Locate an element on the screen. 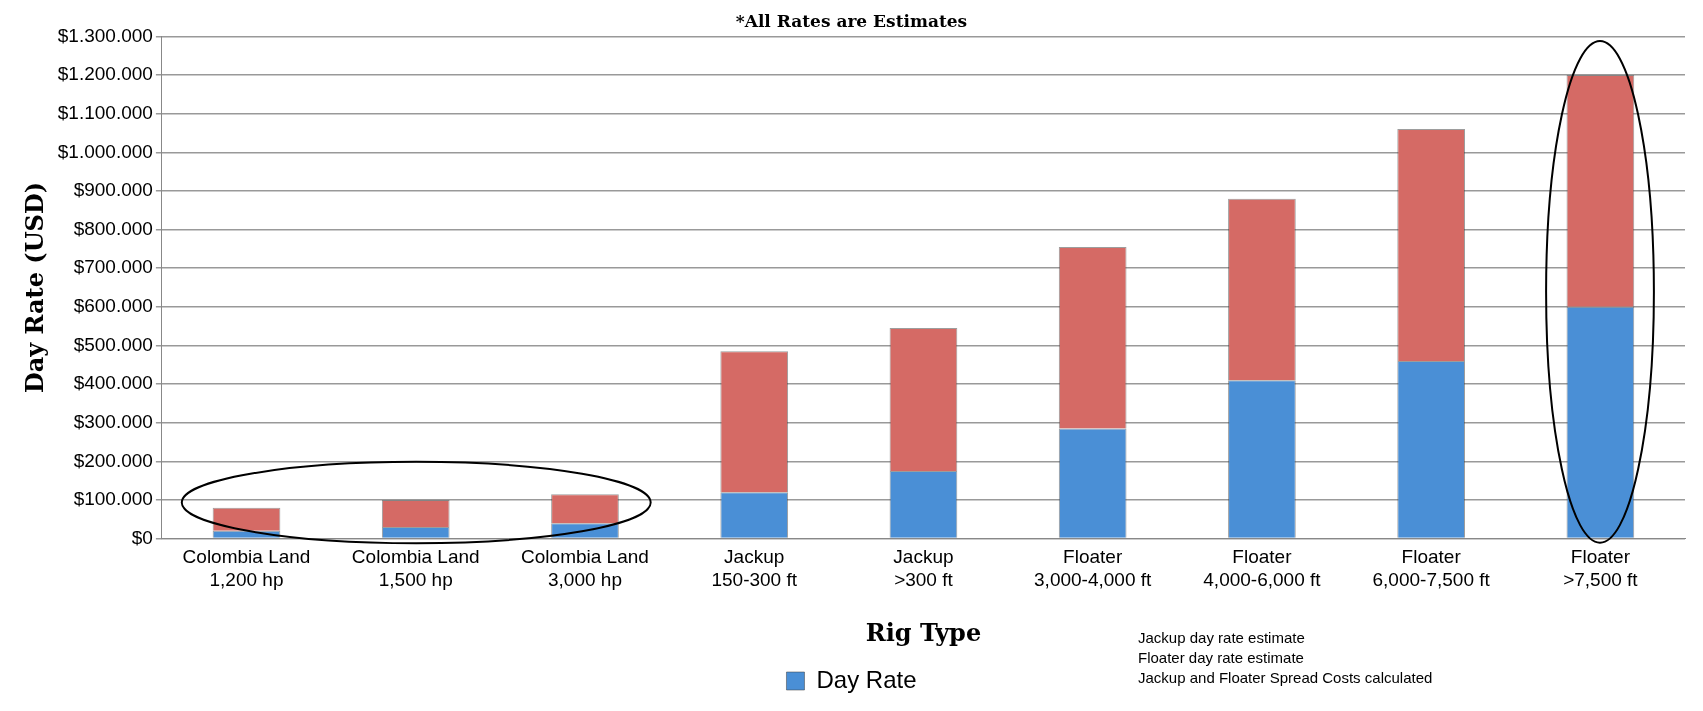  x-axis-title: Rig Type is located at coordinates (923, 632).